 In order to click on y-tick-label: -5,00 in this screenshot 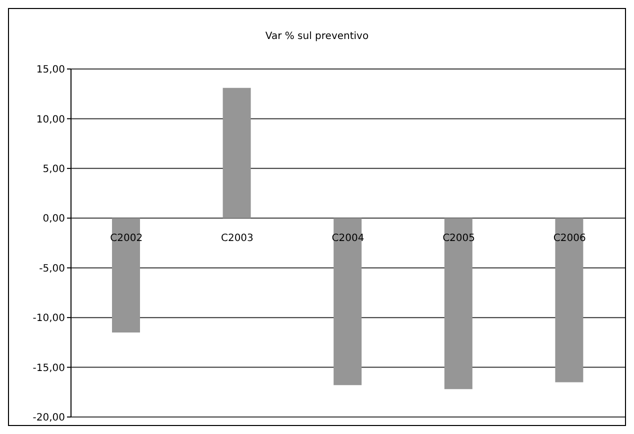, I will do `click(52, 268)`.